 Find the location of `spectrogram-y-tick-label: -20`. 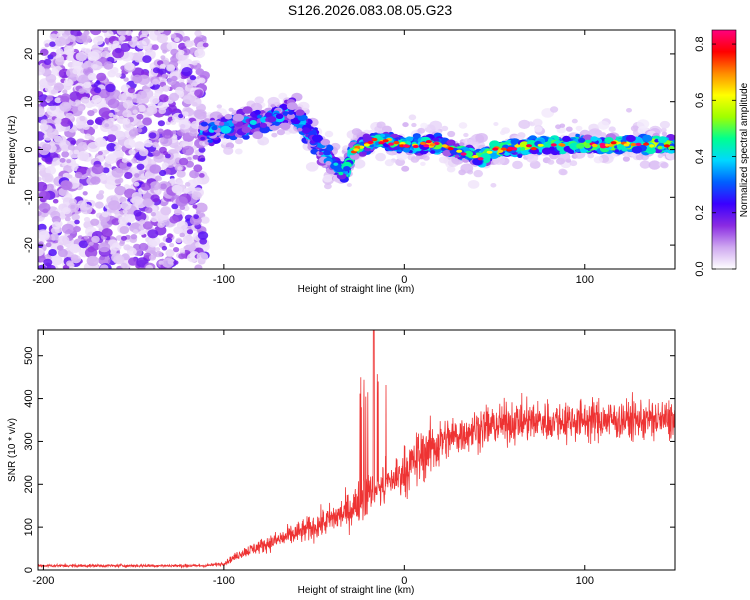

spectrogram-y-tick-label: -20 is located at coordinates (29, 245).